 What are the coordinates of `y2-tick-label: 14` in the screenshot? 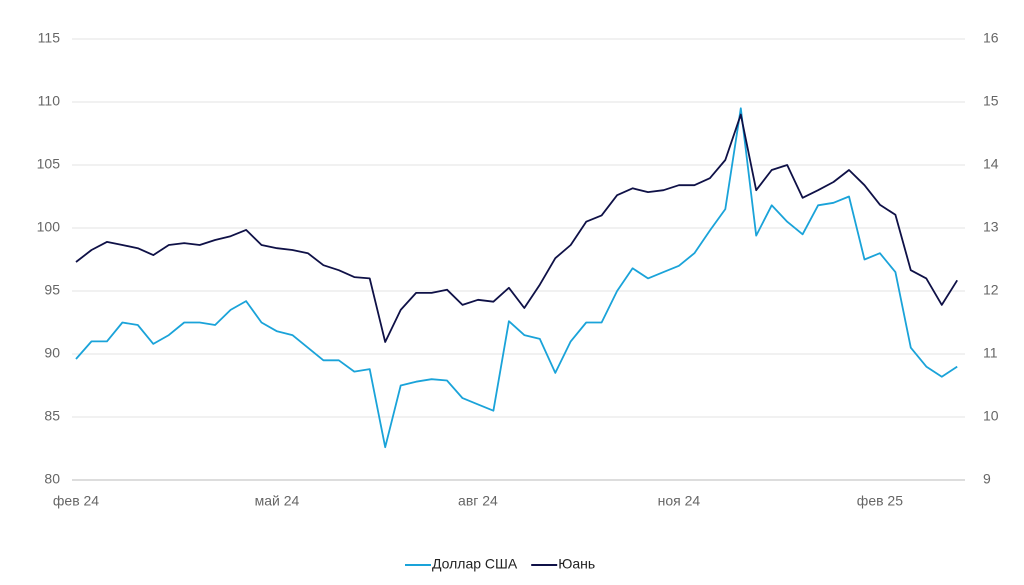 It's located at (991, 164).